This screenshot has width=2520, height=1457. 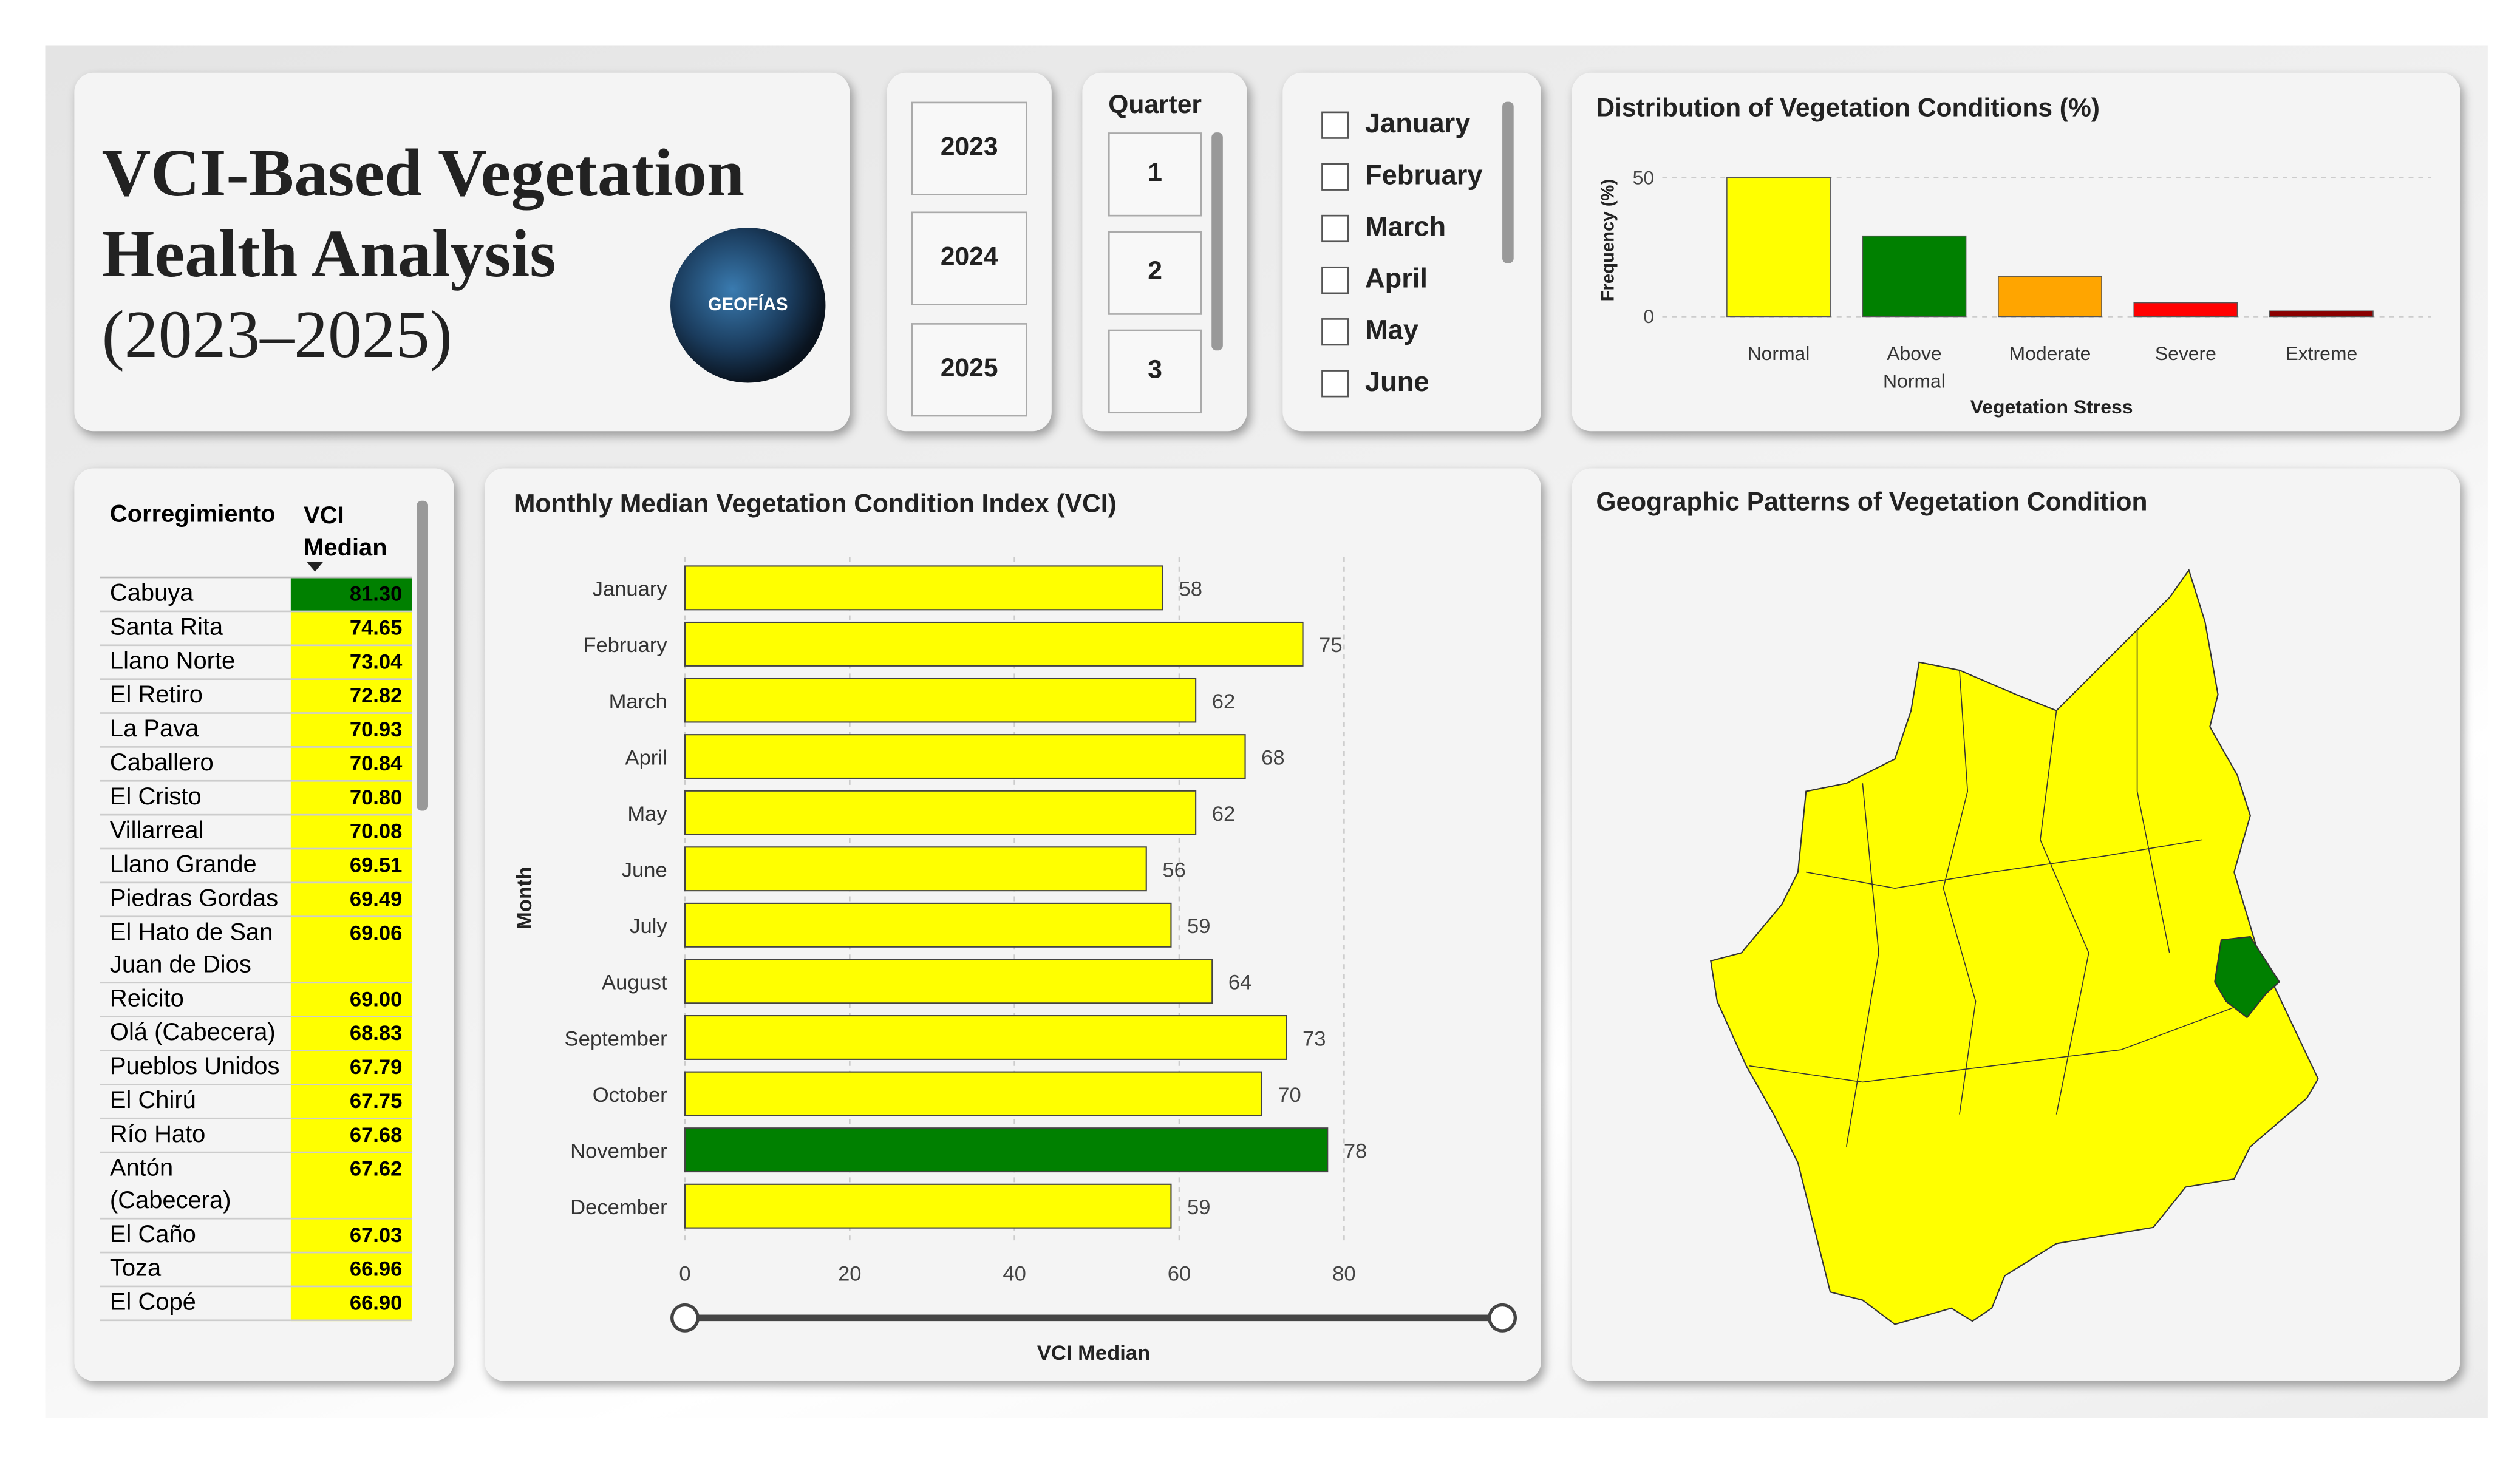 I want to click on month-option: March, so click(x=1383, y=227).